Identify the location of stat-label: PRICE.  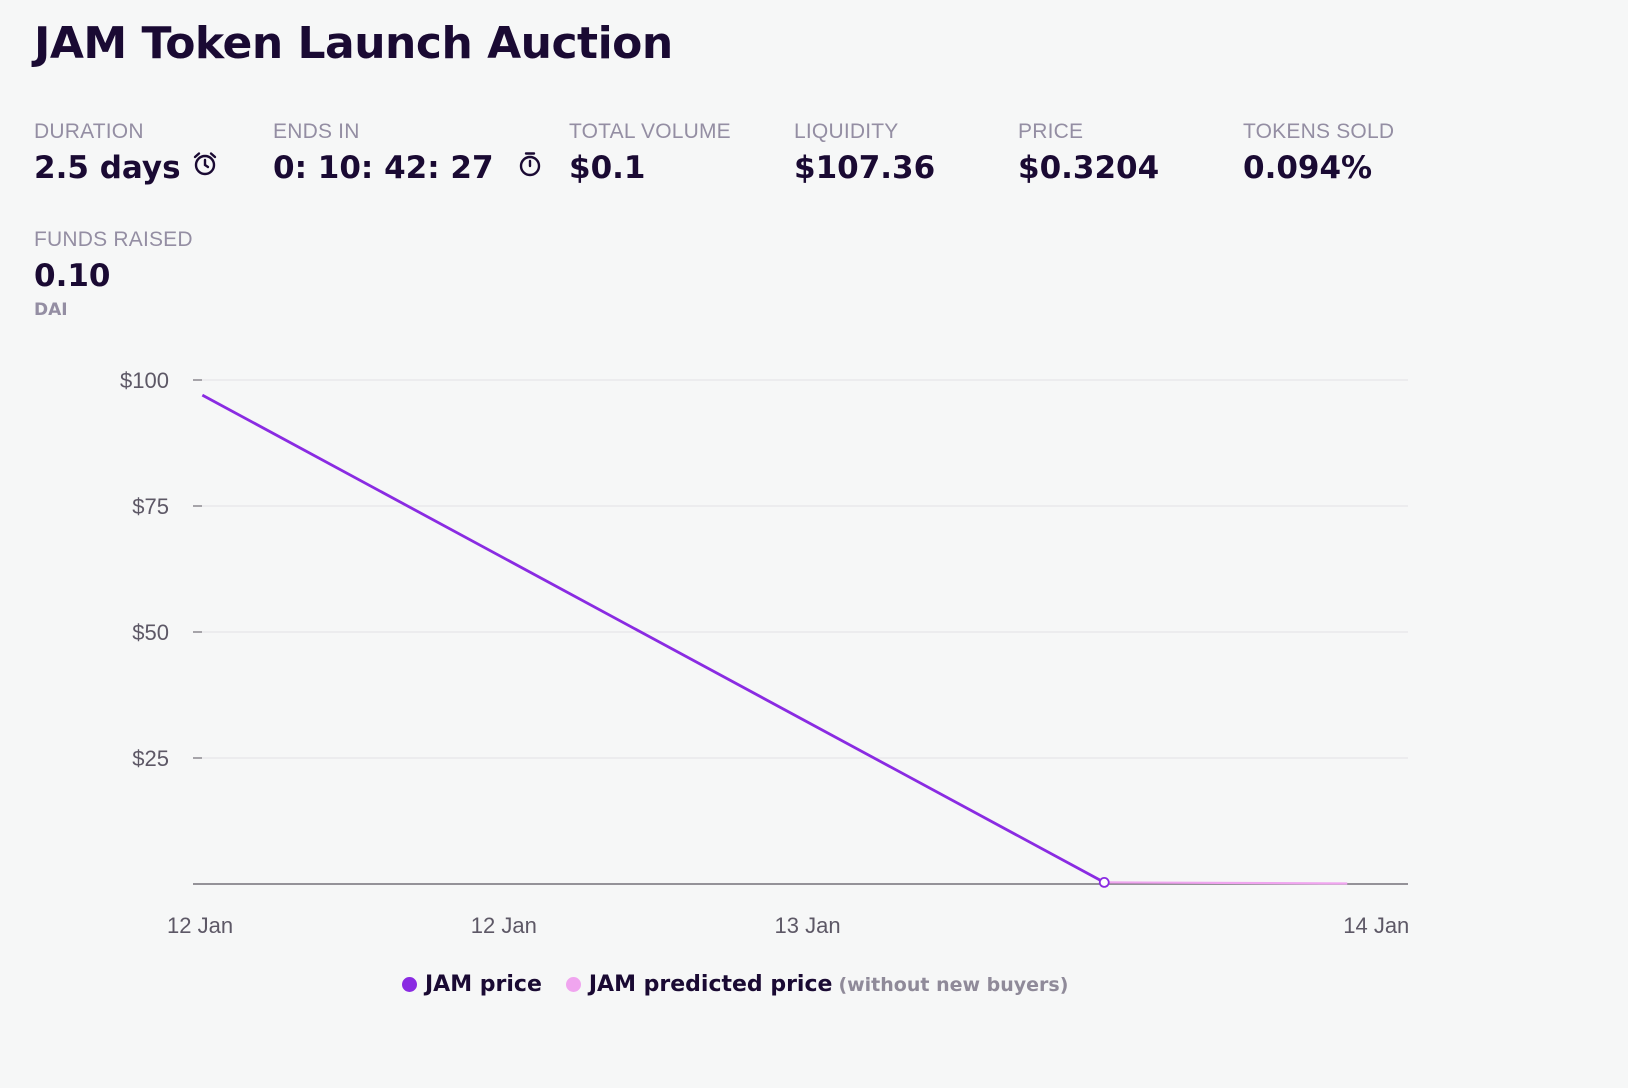
(1051, 131).